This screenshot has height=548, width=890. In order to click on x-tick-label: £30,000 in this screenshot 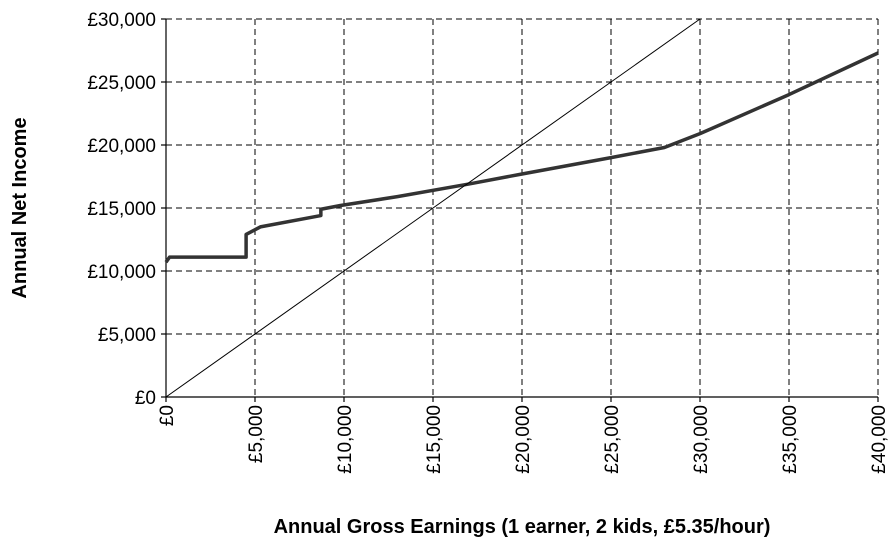, I will do `click(701, 439)`.